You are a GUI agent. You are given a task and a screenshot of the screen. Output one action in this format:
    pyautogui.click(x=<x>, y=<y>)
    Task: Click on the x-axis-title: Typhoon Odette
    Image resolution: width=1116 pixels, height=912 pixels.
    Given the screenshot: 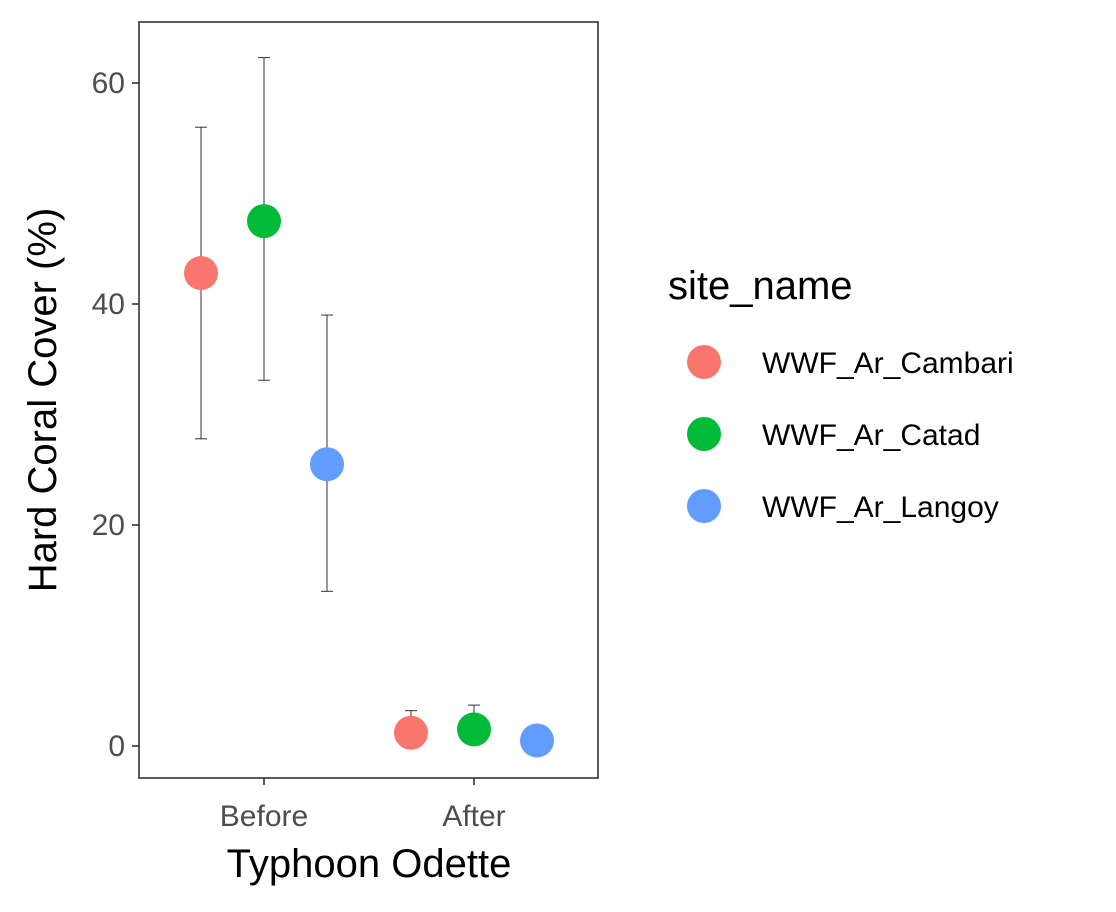 What is the action you would take?
    pyautogui.click(x=369, y=864)
    